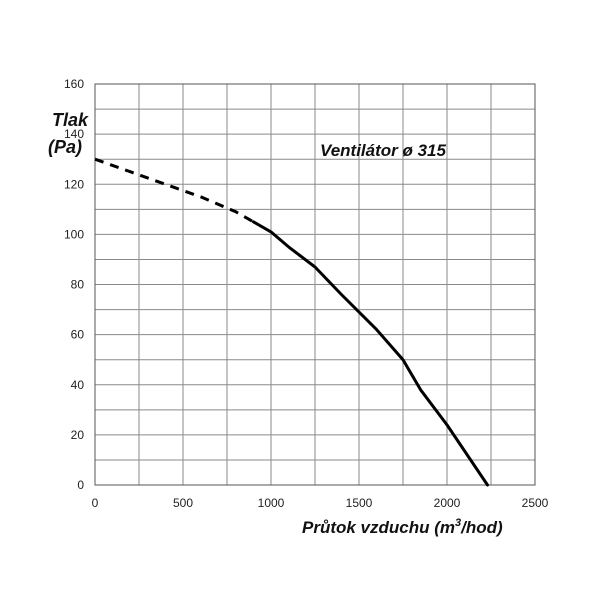 This screenshot has width=600, height=600. What do you see at coordinates (78, 285) in the screenshot?
I see `y-tick-label: 80` at bounding box center [78, 285].